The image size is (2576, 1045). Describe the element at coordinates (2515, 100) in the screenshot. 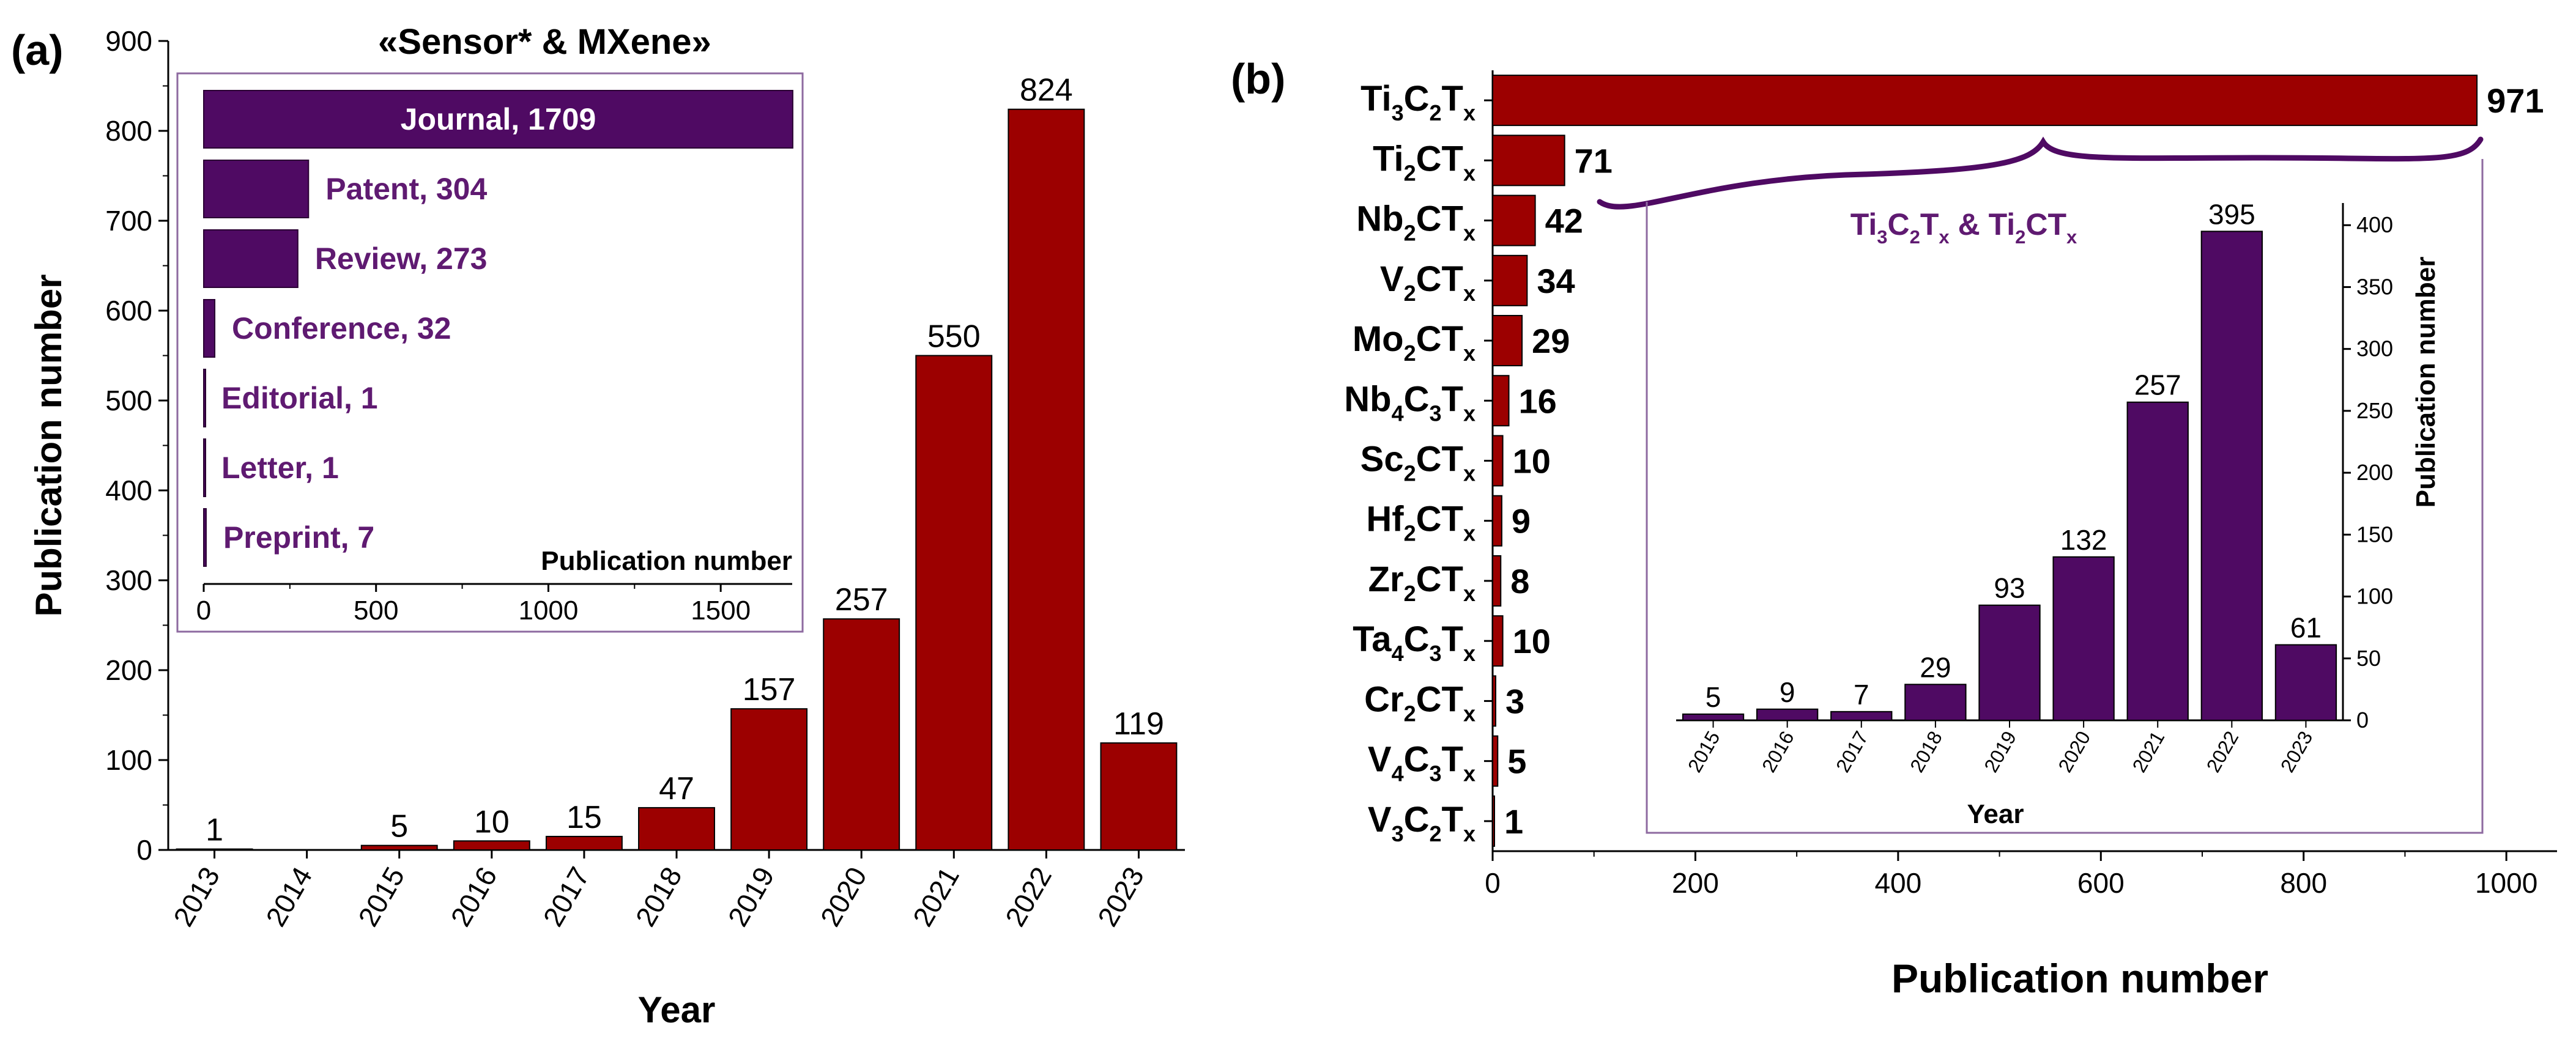

I see `b-bar-value-label: 971` at that location.